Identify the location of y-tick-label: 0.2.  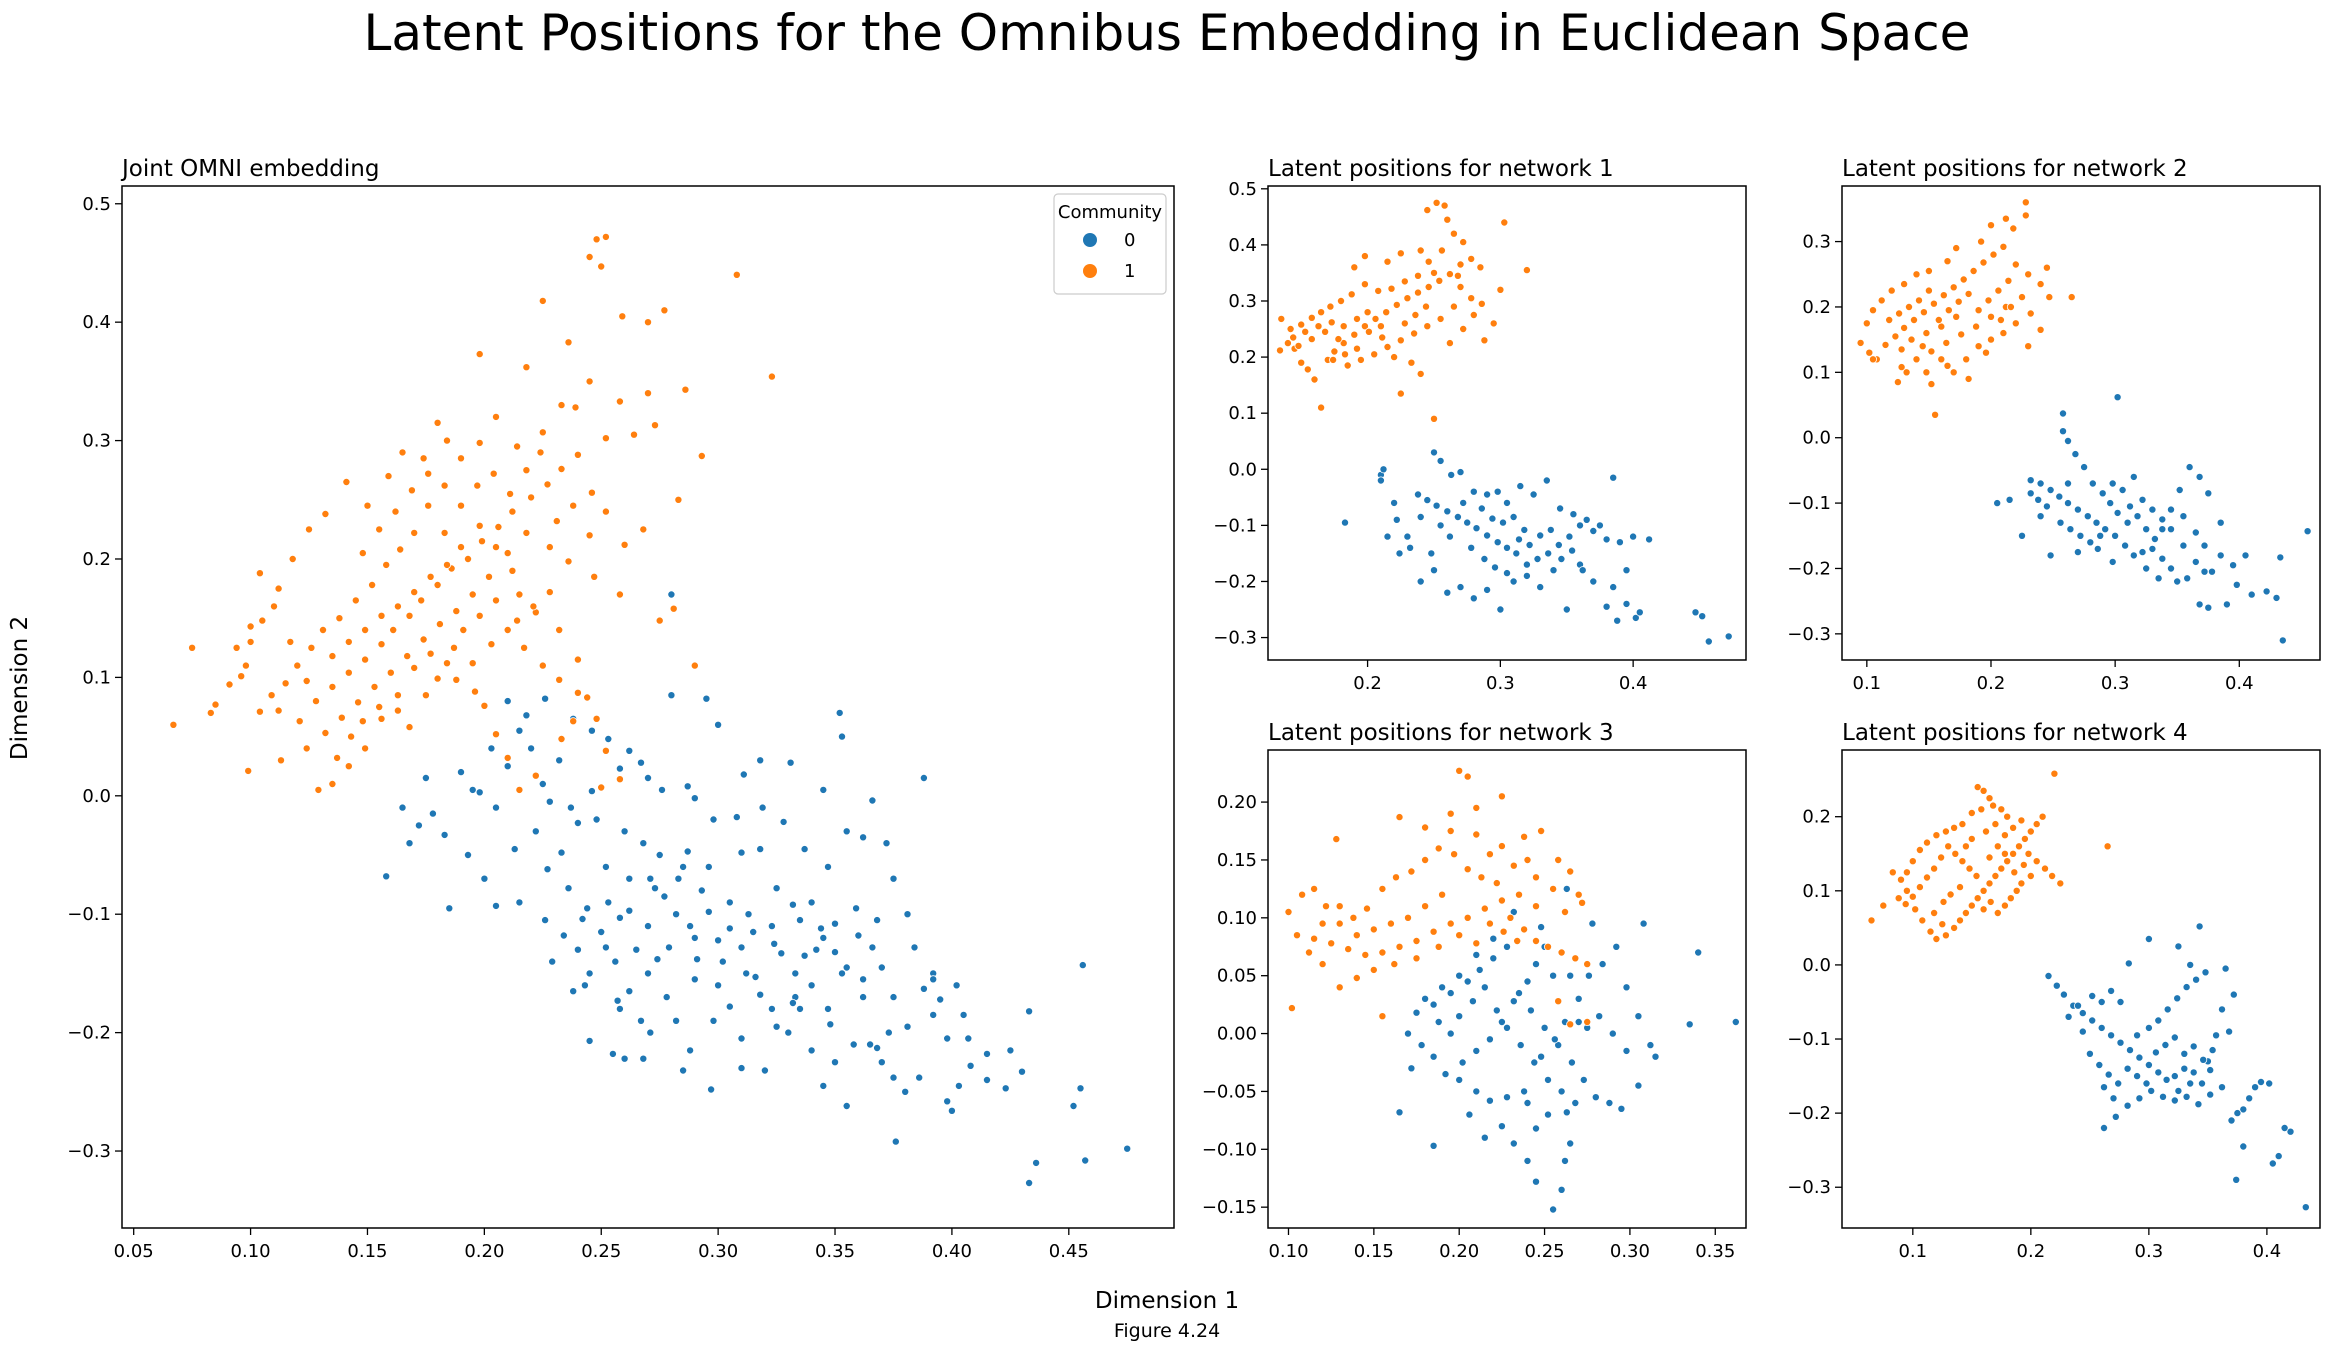
(96, 559).